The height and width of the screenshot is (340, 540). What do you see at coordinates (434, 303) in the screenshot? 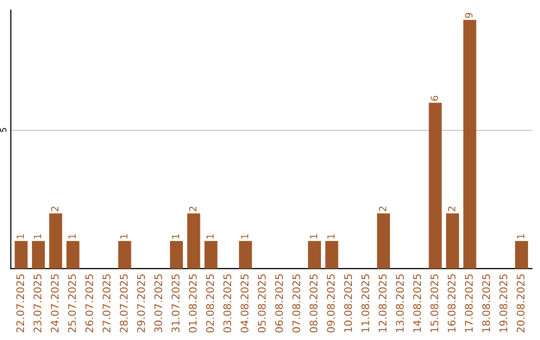
I see `x-tick-label: 15.08.2025` at bounding box center [434, 303].